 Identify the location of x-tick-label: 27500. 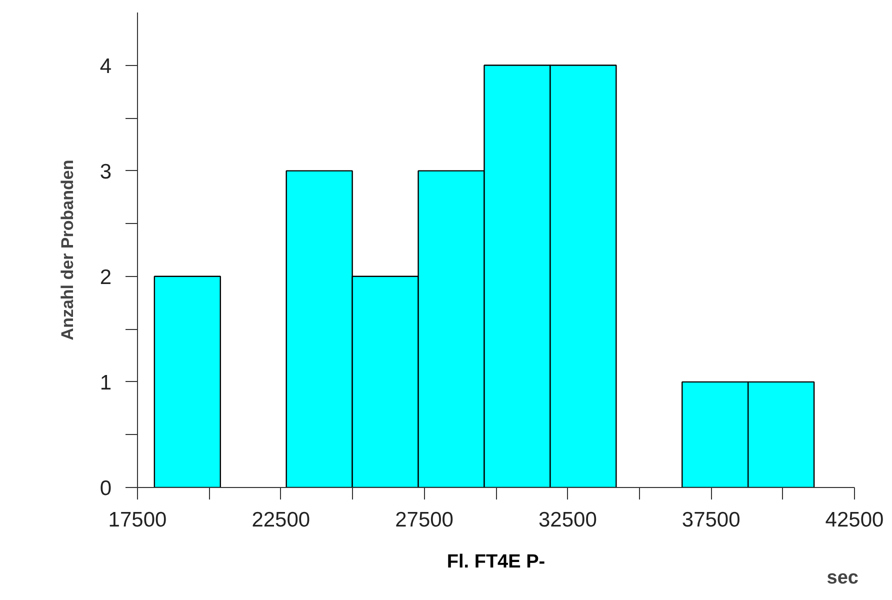
(424, 520).